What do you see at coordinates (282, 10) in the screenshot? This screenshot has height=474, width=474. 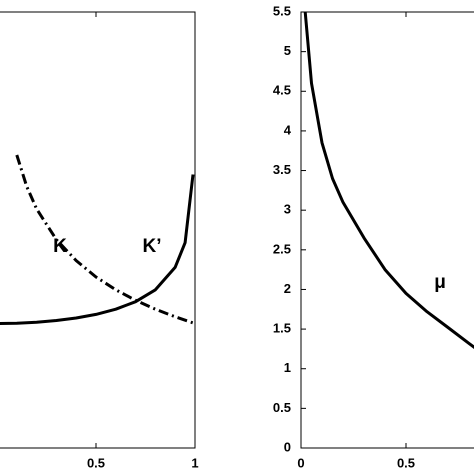 I see `y-tick-label: 5.5` at bounding box center [282, 10].